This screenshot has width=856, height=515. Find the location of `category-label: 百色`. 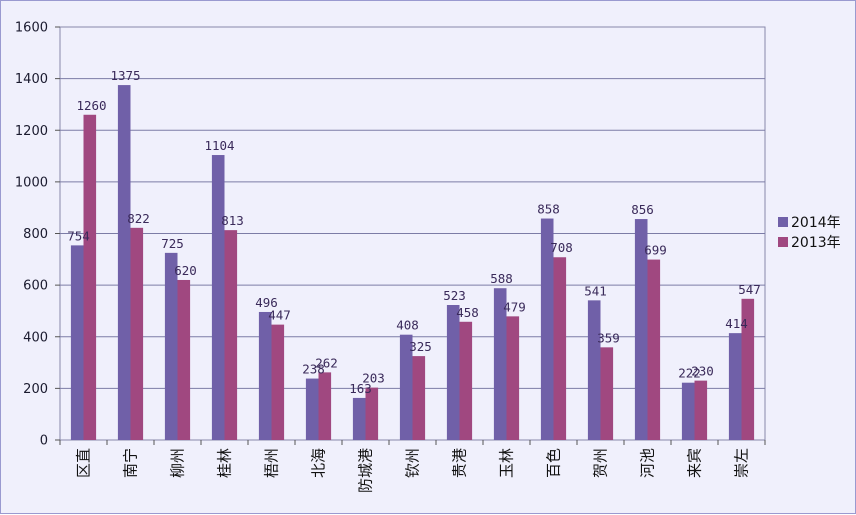

category-label: 百色 is located at coordinates (554, 463).